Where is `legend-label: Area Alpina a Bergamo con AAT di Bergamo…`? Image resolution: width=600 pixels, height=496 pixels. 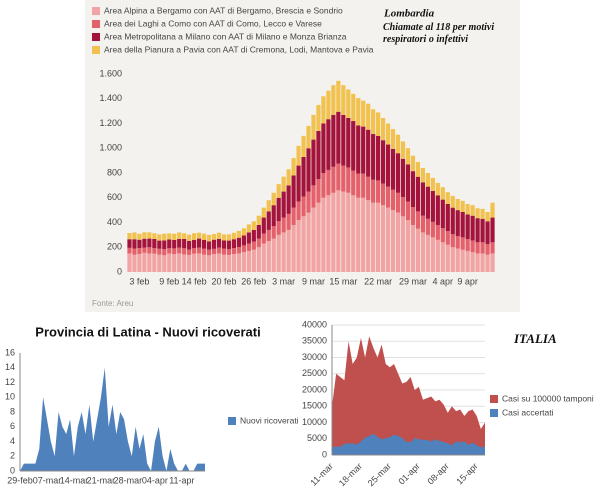 legend-label: Area Alpina a Bergamo con AAT di Bergamo… is located at coordinates (223, 10).